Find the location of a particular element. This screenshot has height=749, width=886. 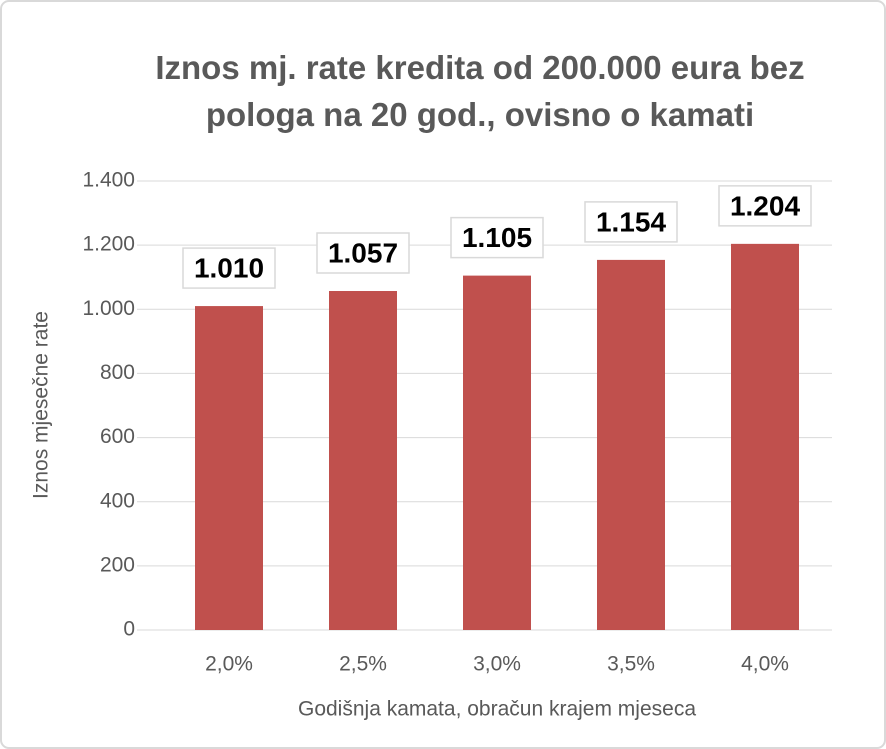

y-tick-label: 1.000 is located at coordinates (108, 308).